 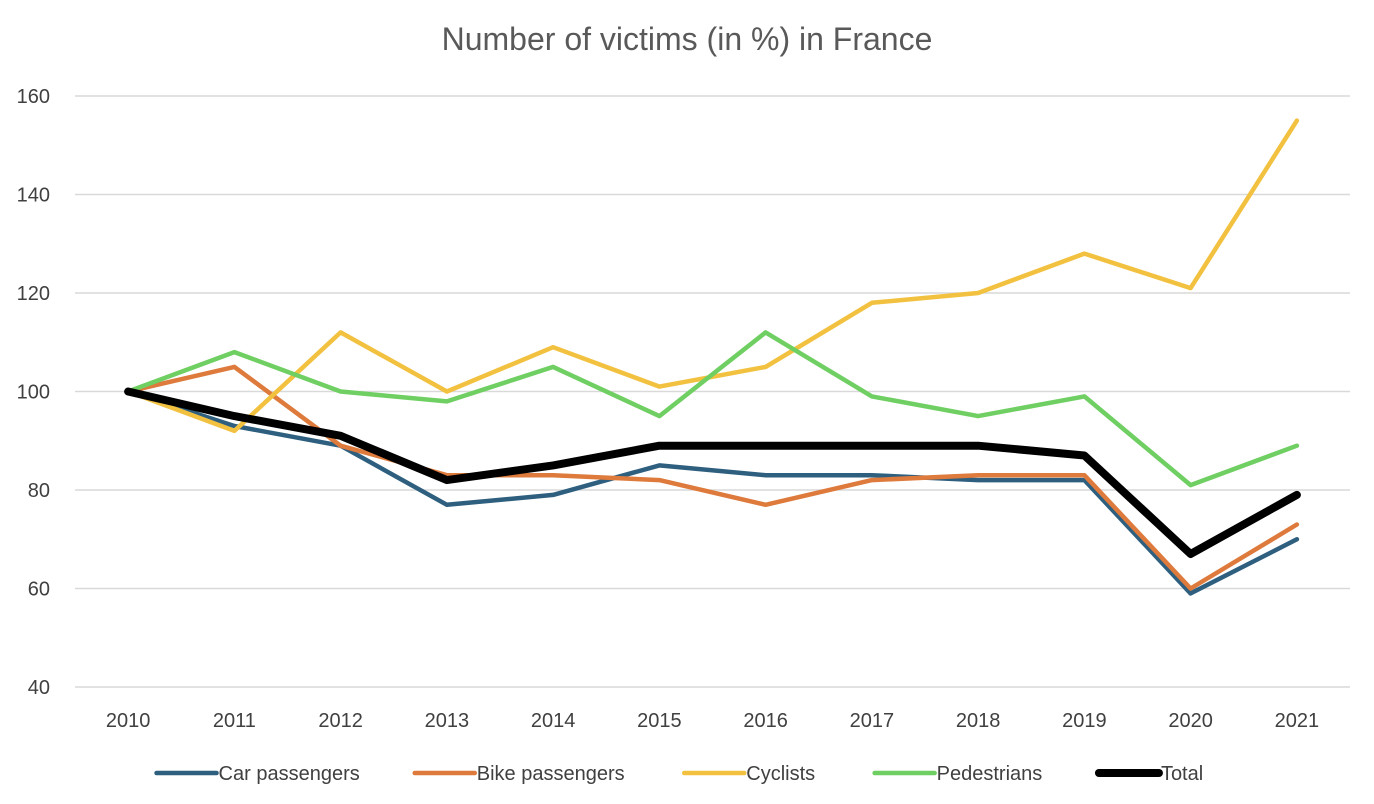 I want to click on y-tick-label: 120, so click(x=33, y=294).